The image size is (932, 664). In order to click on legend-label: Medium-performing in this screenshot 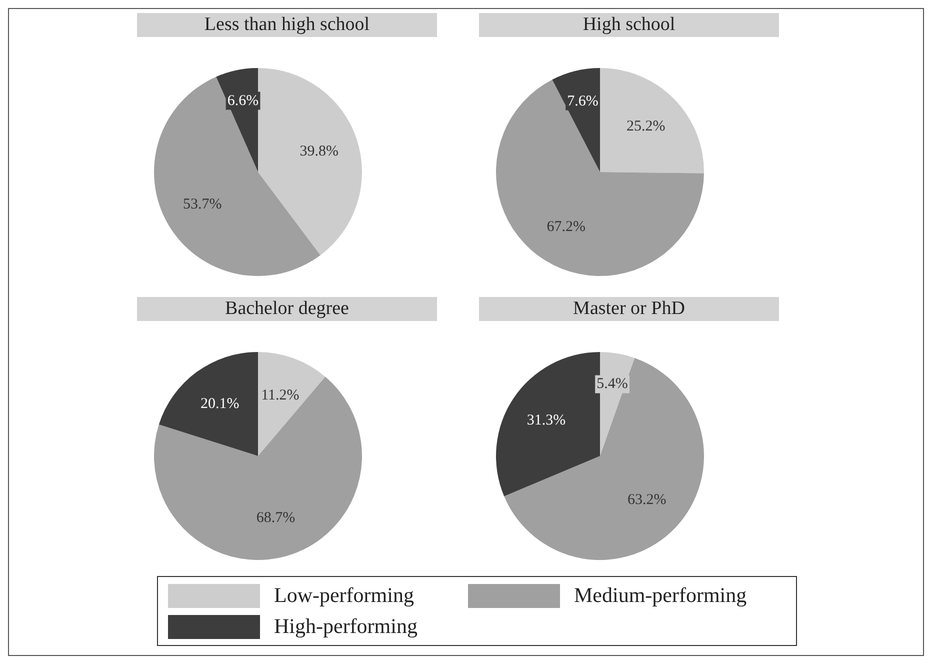, I will do `click(660, 595)`.